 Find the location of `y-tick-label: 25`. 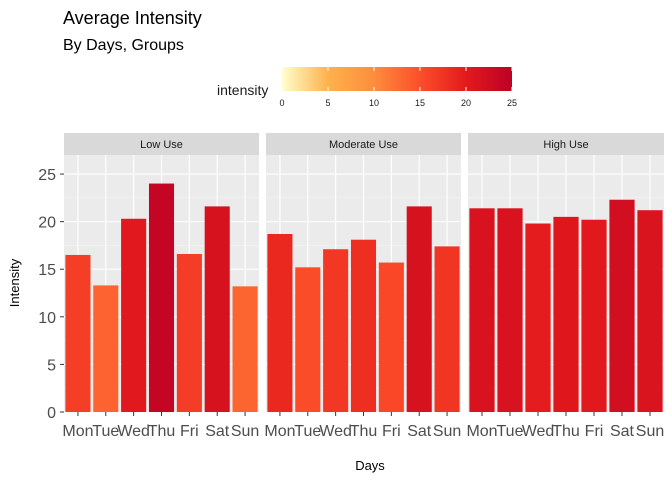

y-tick-label: 25 is located at coordinates (47, 175).